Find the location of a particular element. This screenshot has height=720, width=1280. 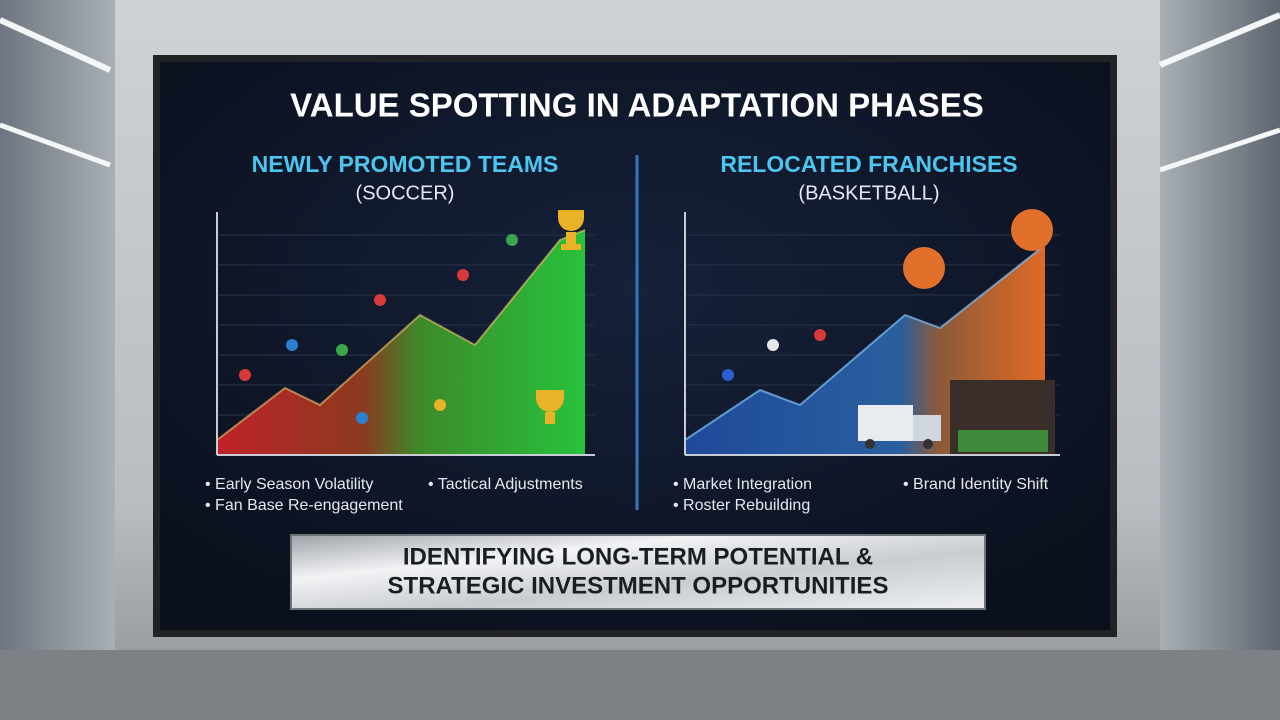

bullet: • Market Integration is located at coordinates (742, 484).